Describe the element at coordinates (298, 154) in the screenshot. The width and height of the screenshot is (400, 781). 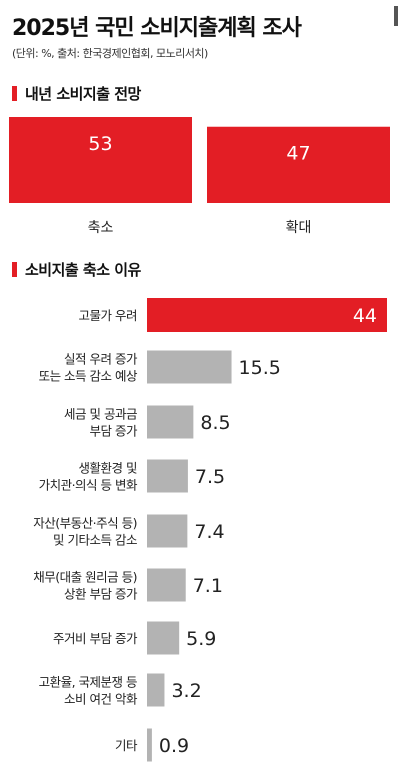
I see `outlook-value-label: 47` at that location.